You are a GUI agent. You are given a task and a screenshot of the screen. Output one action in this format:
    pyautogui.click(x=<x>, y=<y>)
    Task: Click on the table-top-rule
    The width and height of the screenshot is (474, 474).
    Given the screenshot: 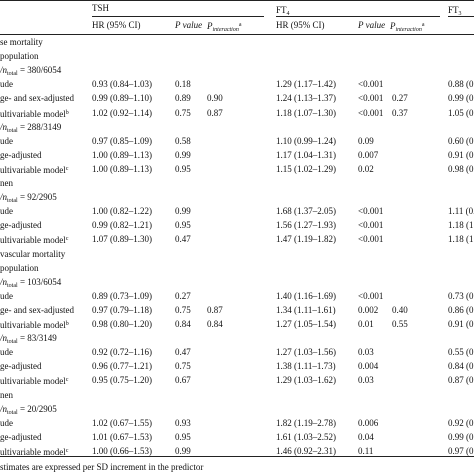 What is the action you would take?
    pyautogui.click(x=237, y=0)
    